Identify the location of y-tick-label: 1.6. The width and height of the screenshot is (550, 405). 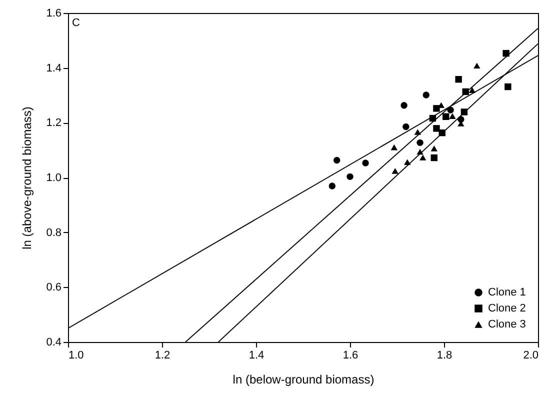
(54, 14).